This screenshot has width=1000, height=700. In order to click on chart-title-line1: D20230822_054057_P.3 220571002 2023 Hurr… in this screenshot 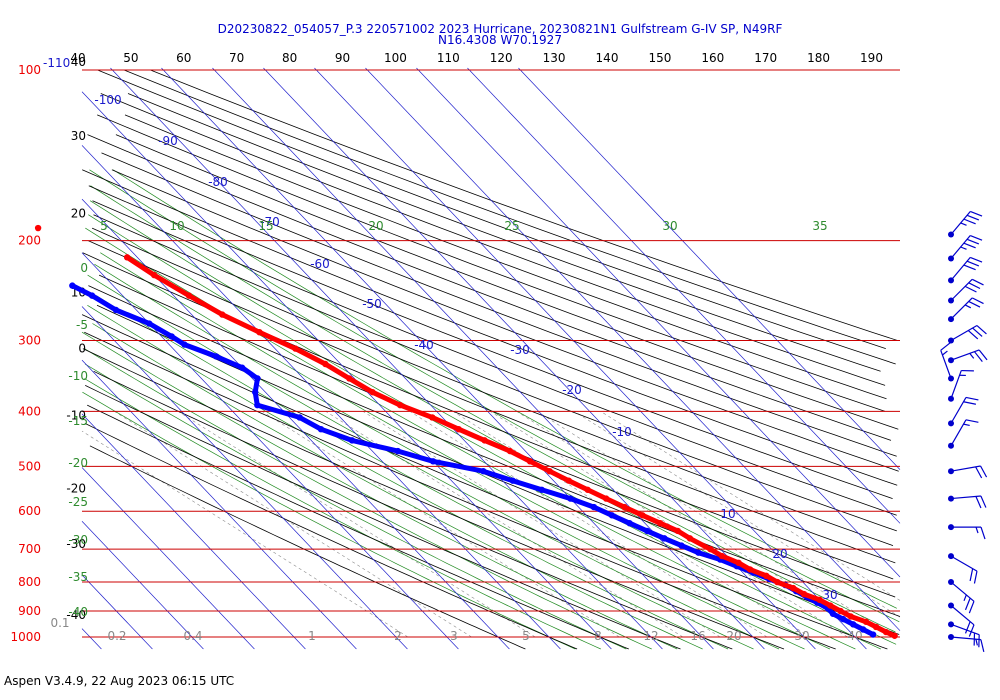, I will do `click(500, 29)`.